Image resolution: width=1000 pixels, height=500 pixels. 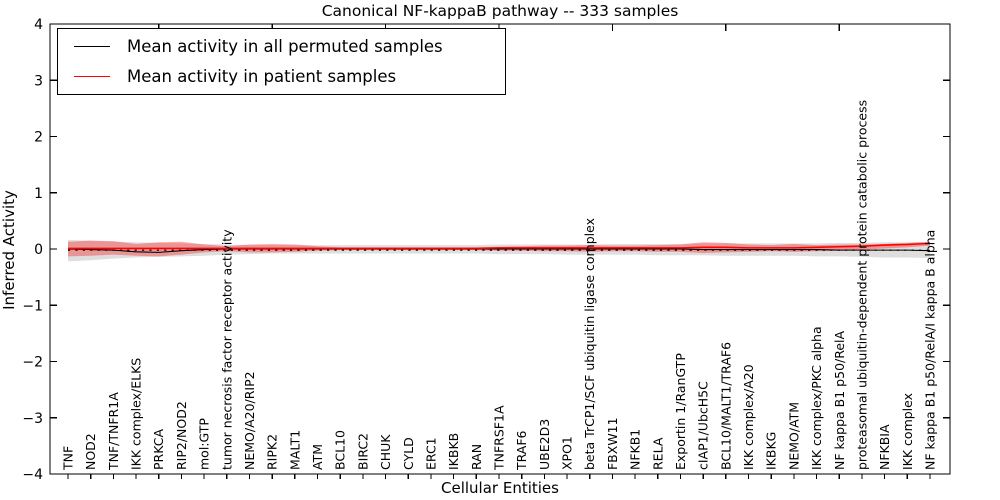 I want to click on x-entity-label: NF kappa B1 p50/RelA, so click(x=839, y=400).